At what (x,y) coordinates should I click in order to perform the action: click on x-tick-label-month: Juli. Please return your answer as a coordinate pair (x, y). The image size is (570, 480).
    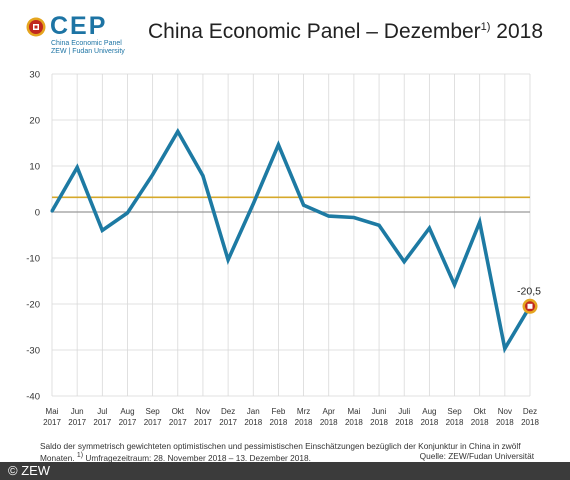
    Looking at the image, I should click on (404, 411).